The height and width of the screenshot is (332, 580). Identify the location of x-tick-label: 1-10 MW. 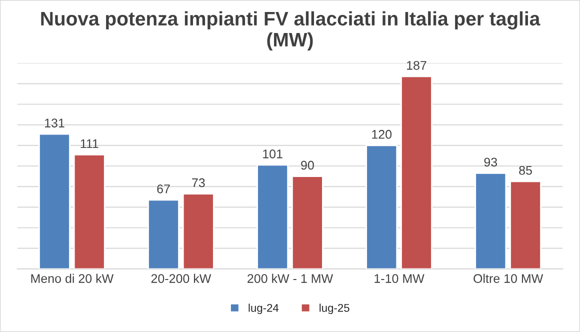
(399, 278).